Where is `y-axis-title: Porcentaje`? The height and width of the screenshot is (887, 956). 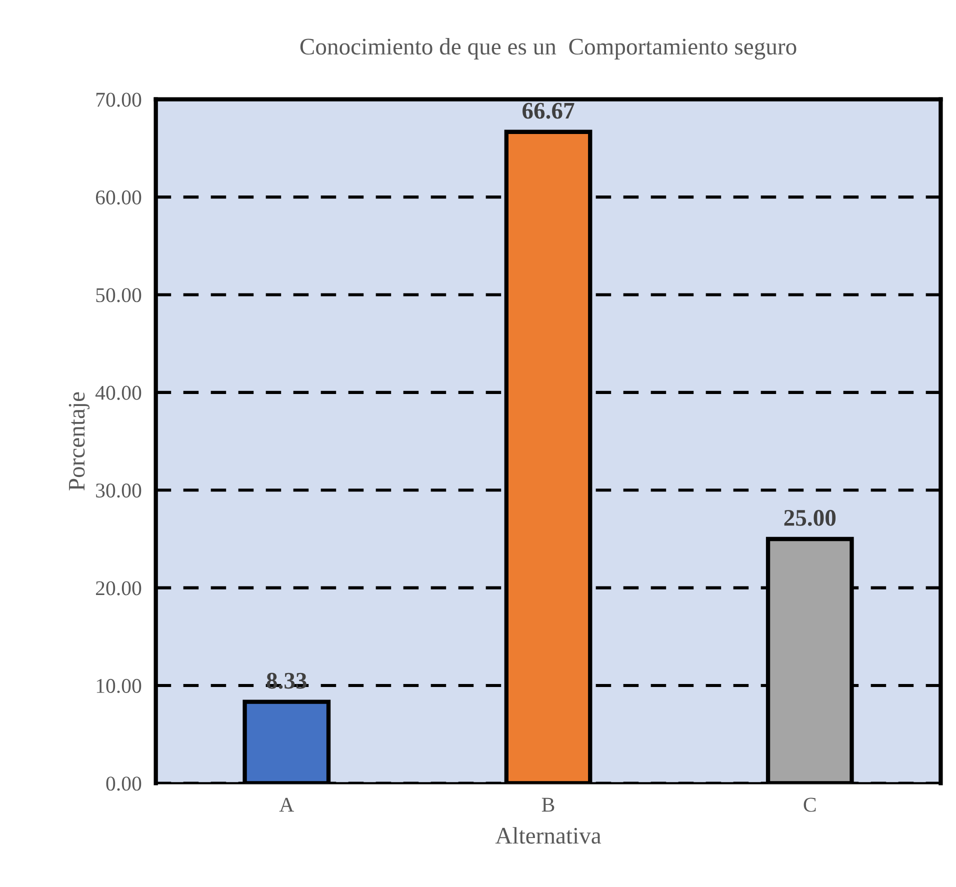
y-axis-title: Porcentaje is located at coordinates (79, 441).